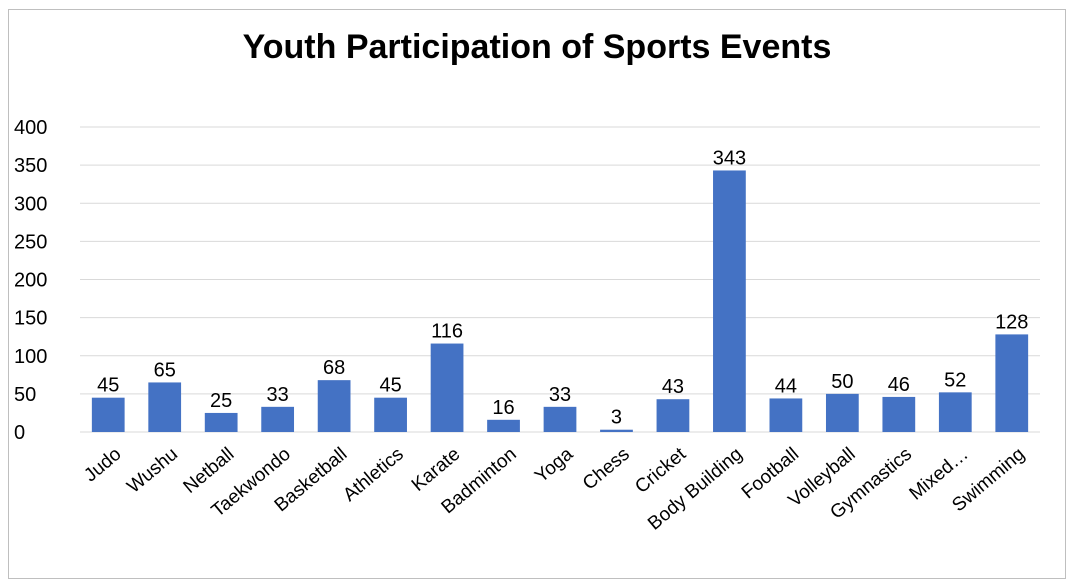 The image size is (1074, 586). I want to click on data-label: 25, so click(221, 401).